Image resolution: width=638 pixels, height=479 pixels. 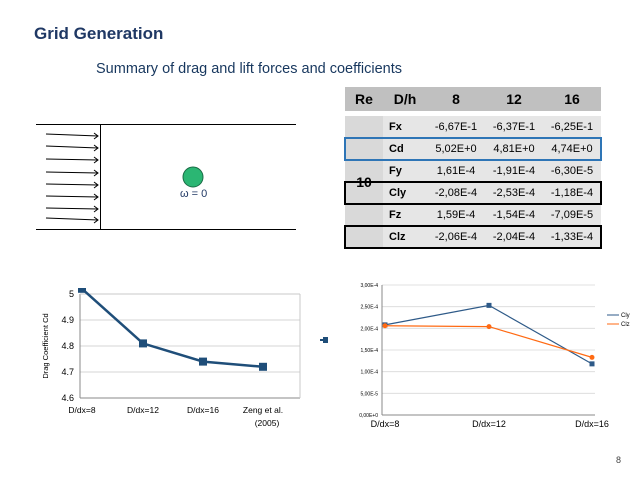 What do you see at coordinates (364, 182) in the screenshot?
I see `re-value: 10` at bounding box center [364, 182].